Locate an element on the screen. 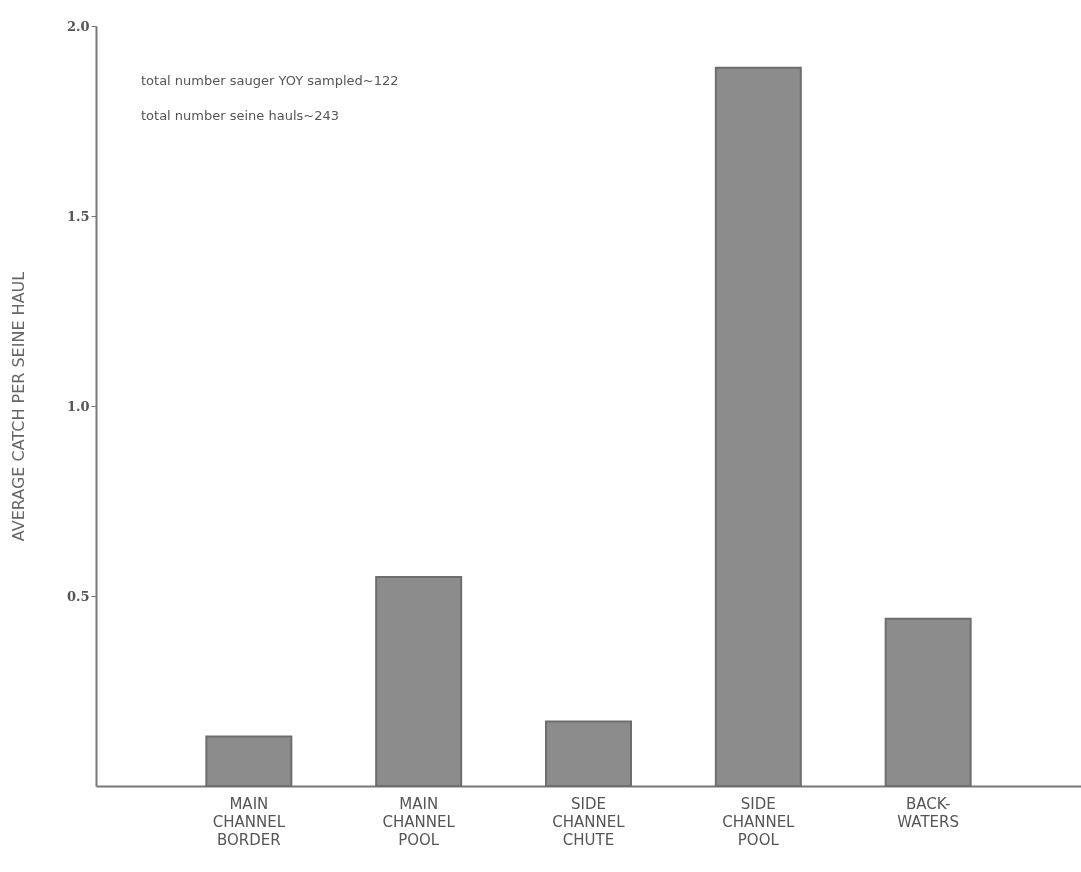 This screenshot has height=872, width=1081. y-axis-title: AVERAGE CATCH PER SEINE HAUL is located at coordinates (18, 406).